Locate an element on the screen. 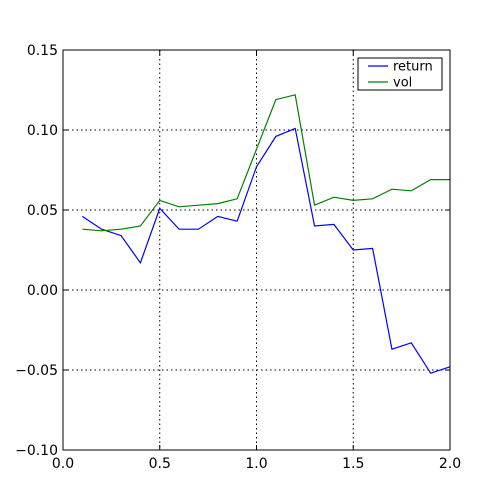 The width and height of the screenshot is (500, 500). legend-box is located at coordinates (400, 74).